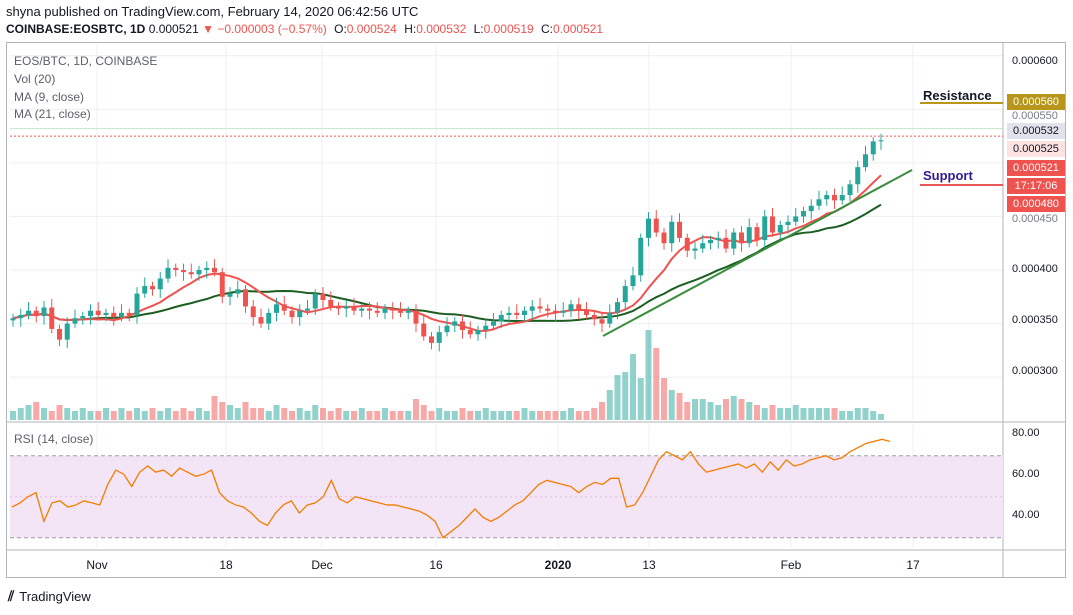 This screenshot has width=1073, height=615. Describe the element at coordinates (52, 114) in the screenshot. I see `legend-ma21: MA (21, close)` at that location.